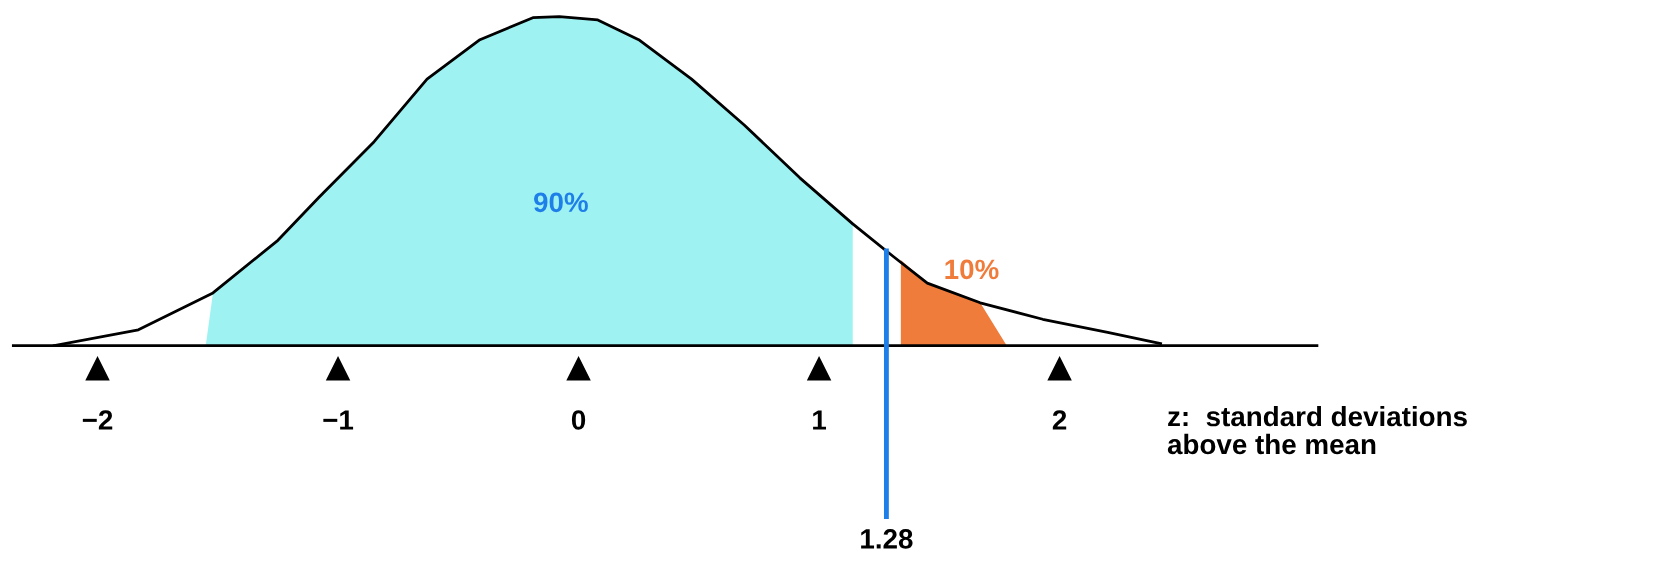  I want to click on x-tick-label: 0, so click(578, 420).